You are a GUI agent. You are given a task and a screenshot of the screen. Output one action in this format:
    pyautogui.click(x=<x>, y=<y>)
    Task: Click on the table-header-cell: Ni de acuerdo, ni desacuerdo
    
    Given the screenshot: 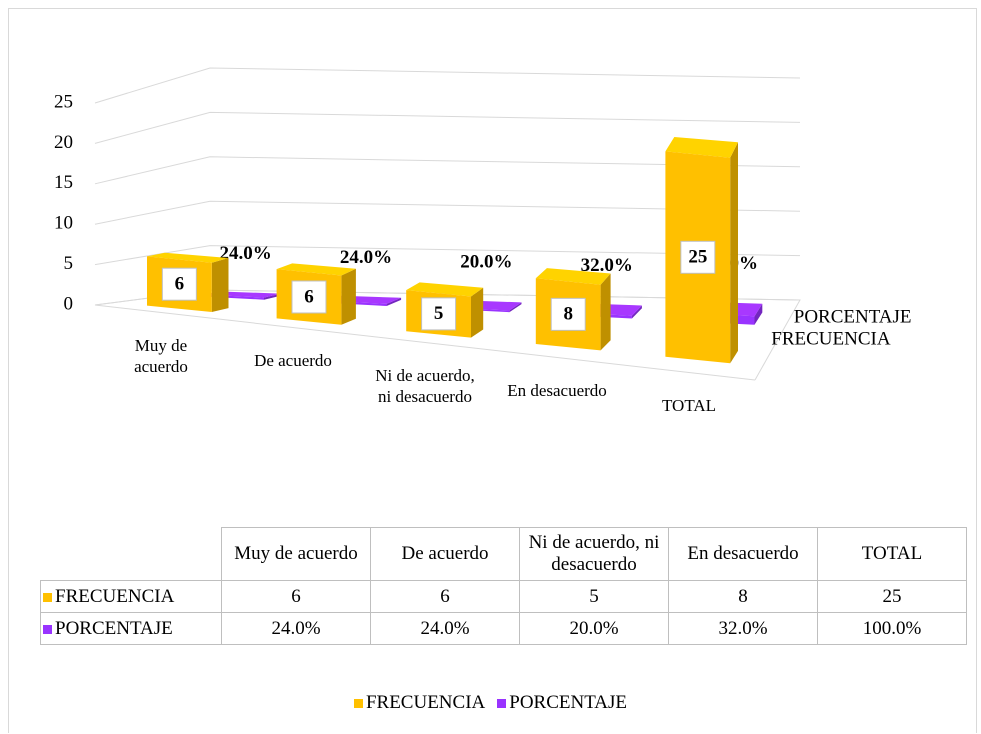 What is the action you would take?
    pyautogui.click(x=594, y=554)
    